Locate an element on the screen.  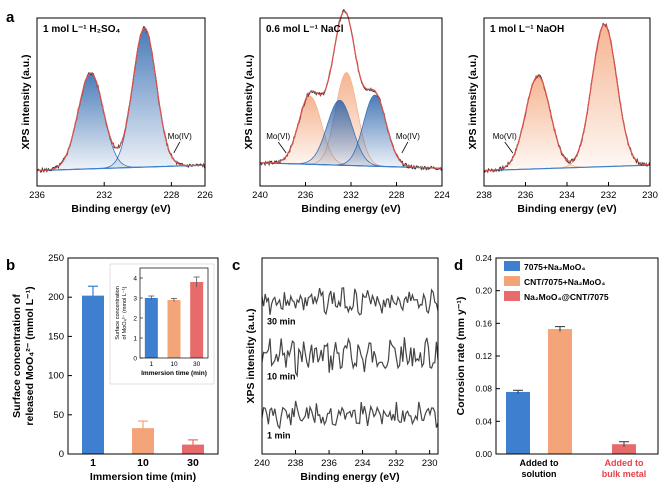
condition-label: 1 mol L⁻¹ NaOH is located at coordinates (527, 29).